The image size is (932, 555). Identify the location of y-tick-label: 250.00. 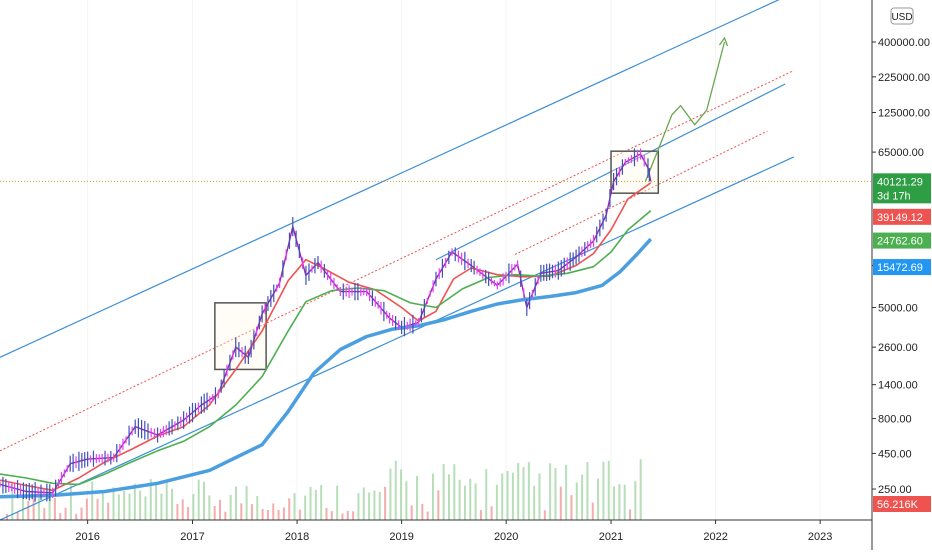
(895, 490).